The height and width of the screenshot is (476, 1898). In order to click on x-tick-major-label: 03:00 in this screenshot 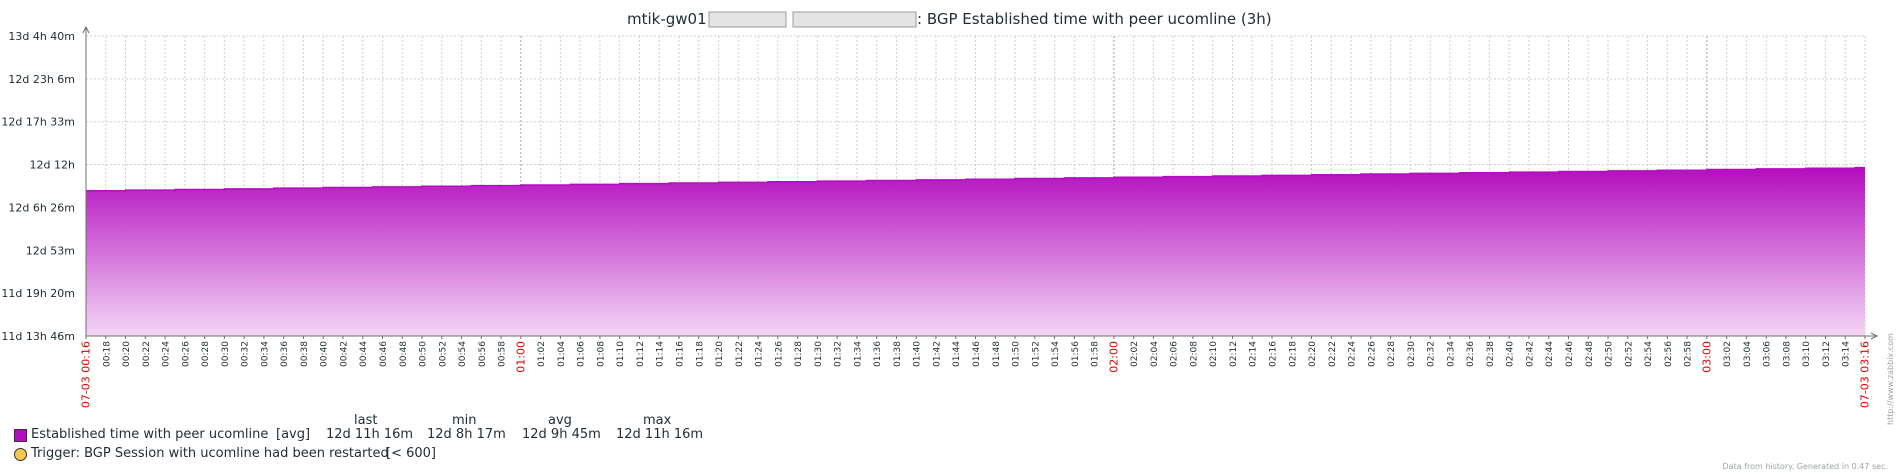, I will do `click(1706, 357)`.